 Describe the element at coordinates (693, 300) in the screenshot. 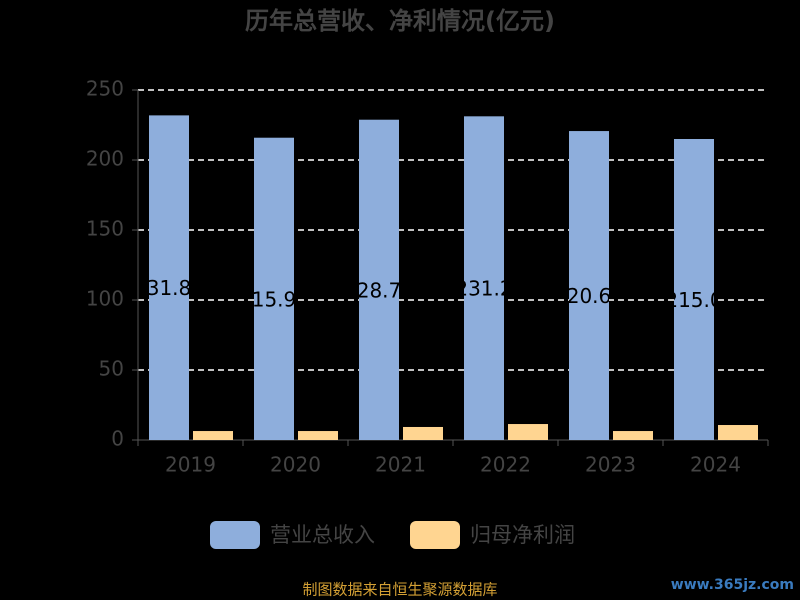

I see `value-label: 215.0` at that location.